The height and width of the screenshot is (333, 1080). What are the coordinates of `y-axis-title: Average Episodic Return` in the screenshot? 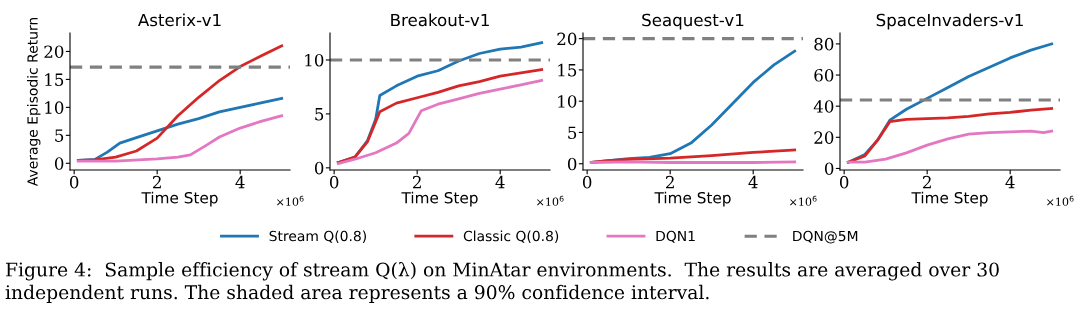 It's located at (34, 102).